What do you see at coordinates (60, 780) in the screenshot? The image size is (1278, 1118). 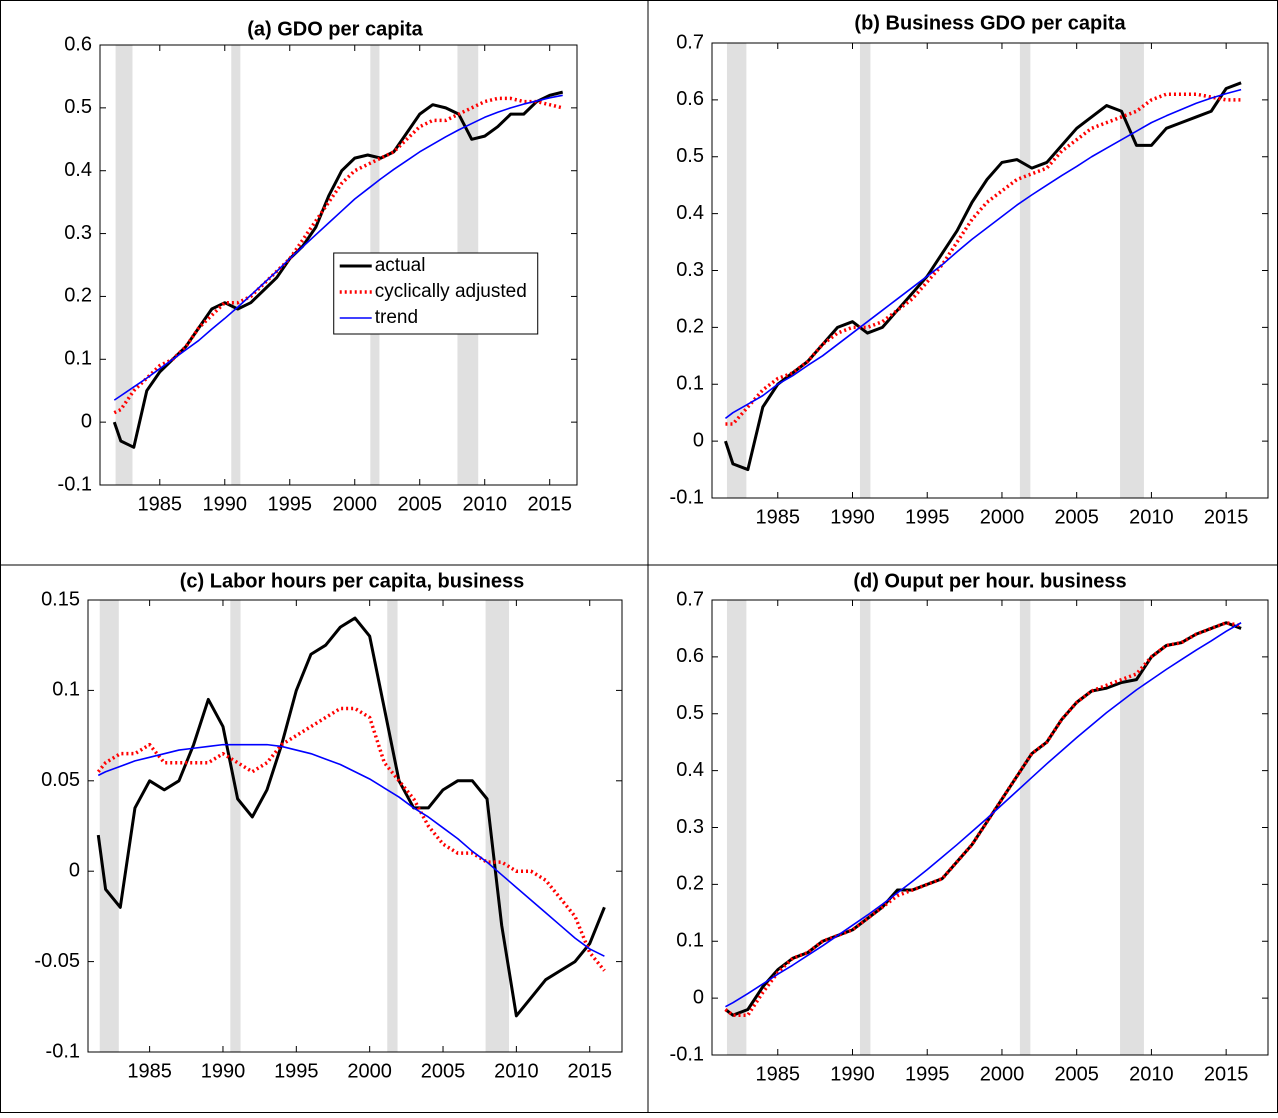 I see `y-tick-label: 0.05` at bounding box center [60, 780].